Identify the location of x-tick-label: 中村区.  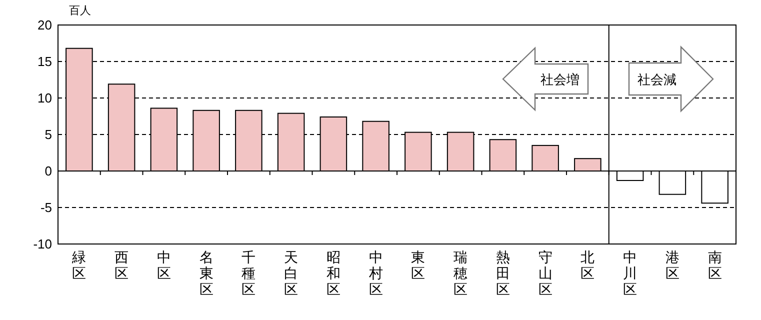
(375, 273).